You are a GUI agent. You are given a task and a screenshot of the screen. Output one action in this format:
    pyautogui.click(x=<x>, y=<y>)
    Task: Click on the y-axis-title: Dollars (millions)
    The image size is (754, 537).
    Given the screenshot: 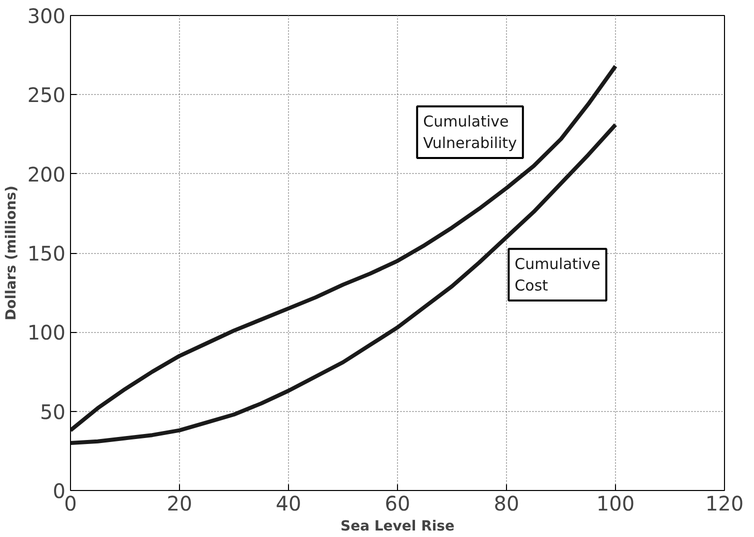 What is the action you would take?
    pyautogui.click(x=11, y=253)
    